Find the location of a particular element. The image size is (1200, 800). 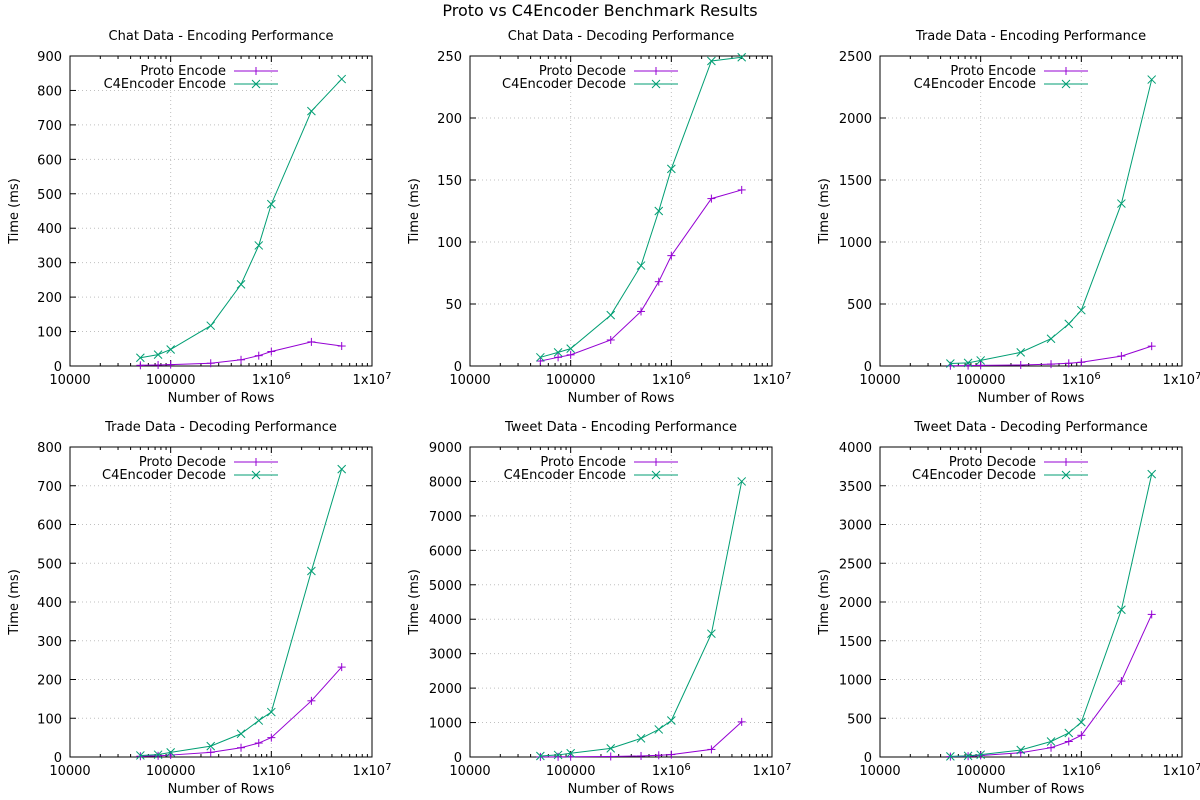

y-tick-label: 250 is located at coordinates (449, 57).